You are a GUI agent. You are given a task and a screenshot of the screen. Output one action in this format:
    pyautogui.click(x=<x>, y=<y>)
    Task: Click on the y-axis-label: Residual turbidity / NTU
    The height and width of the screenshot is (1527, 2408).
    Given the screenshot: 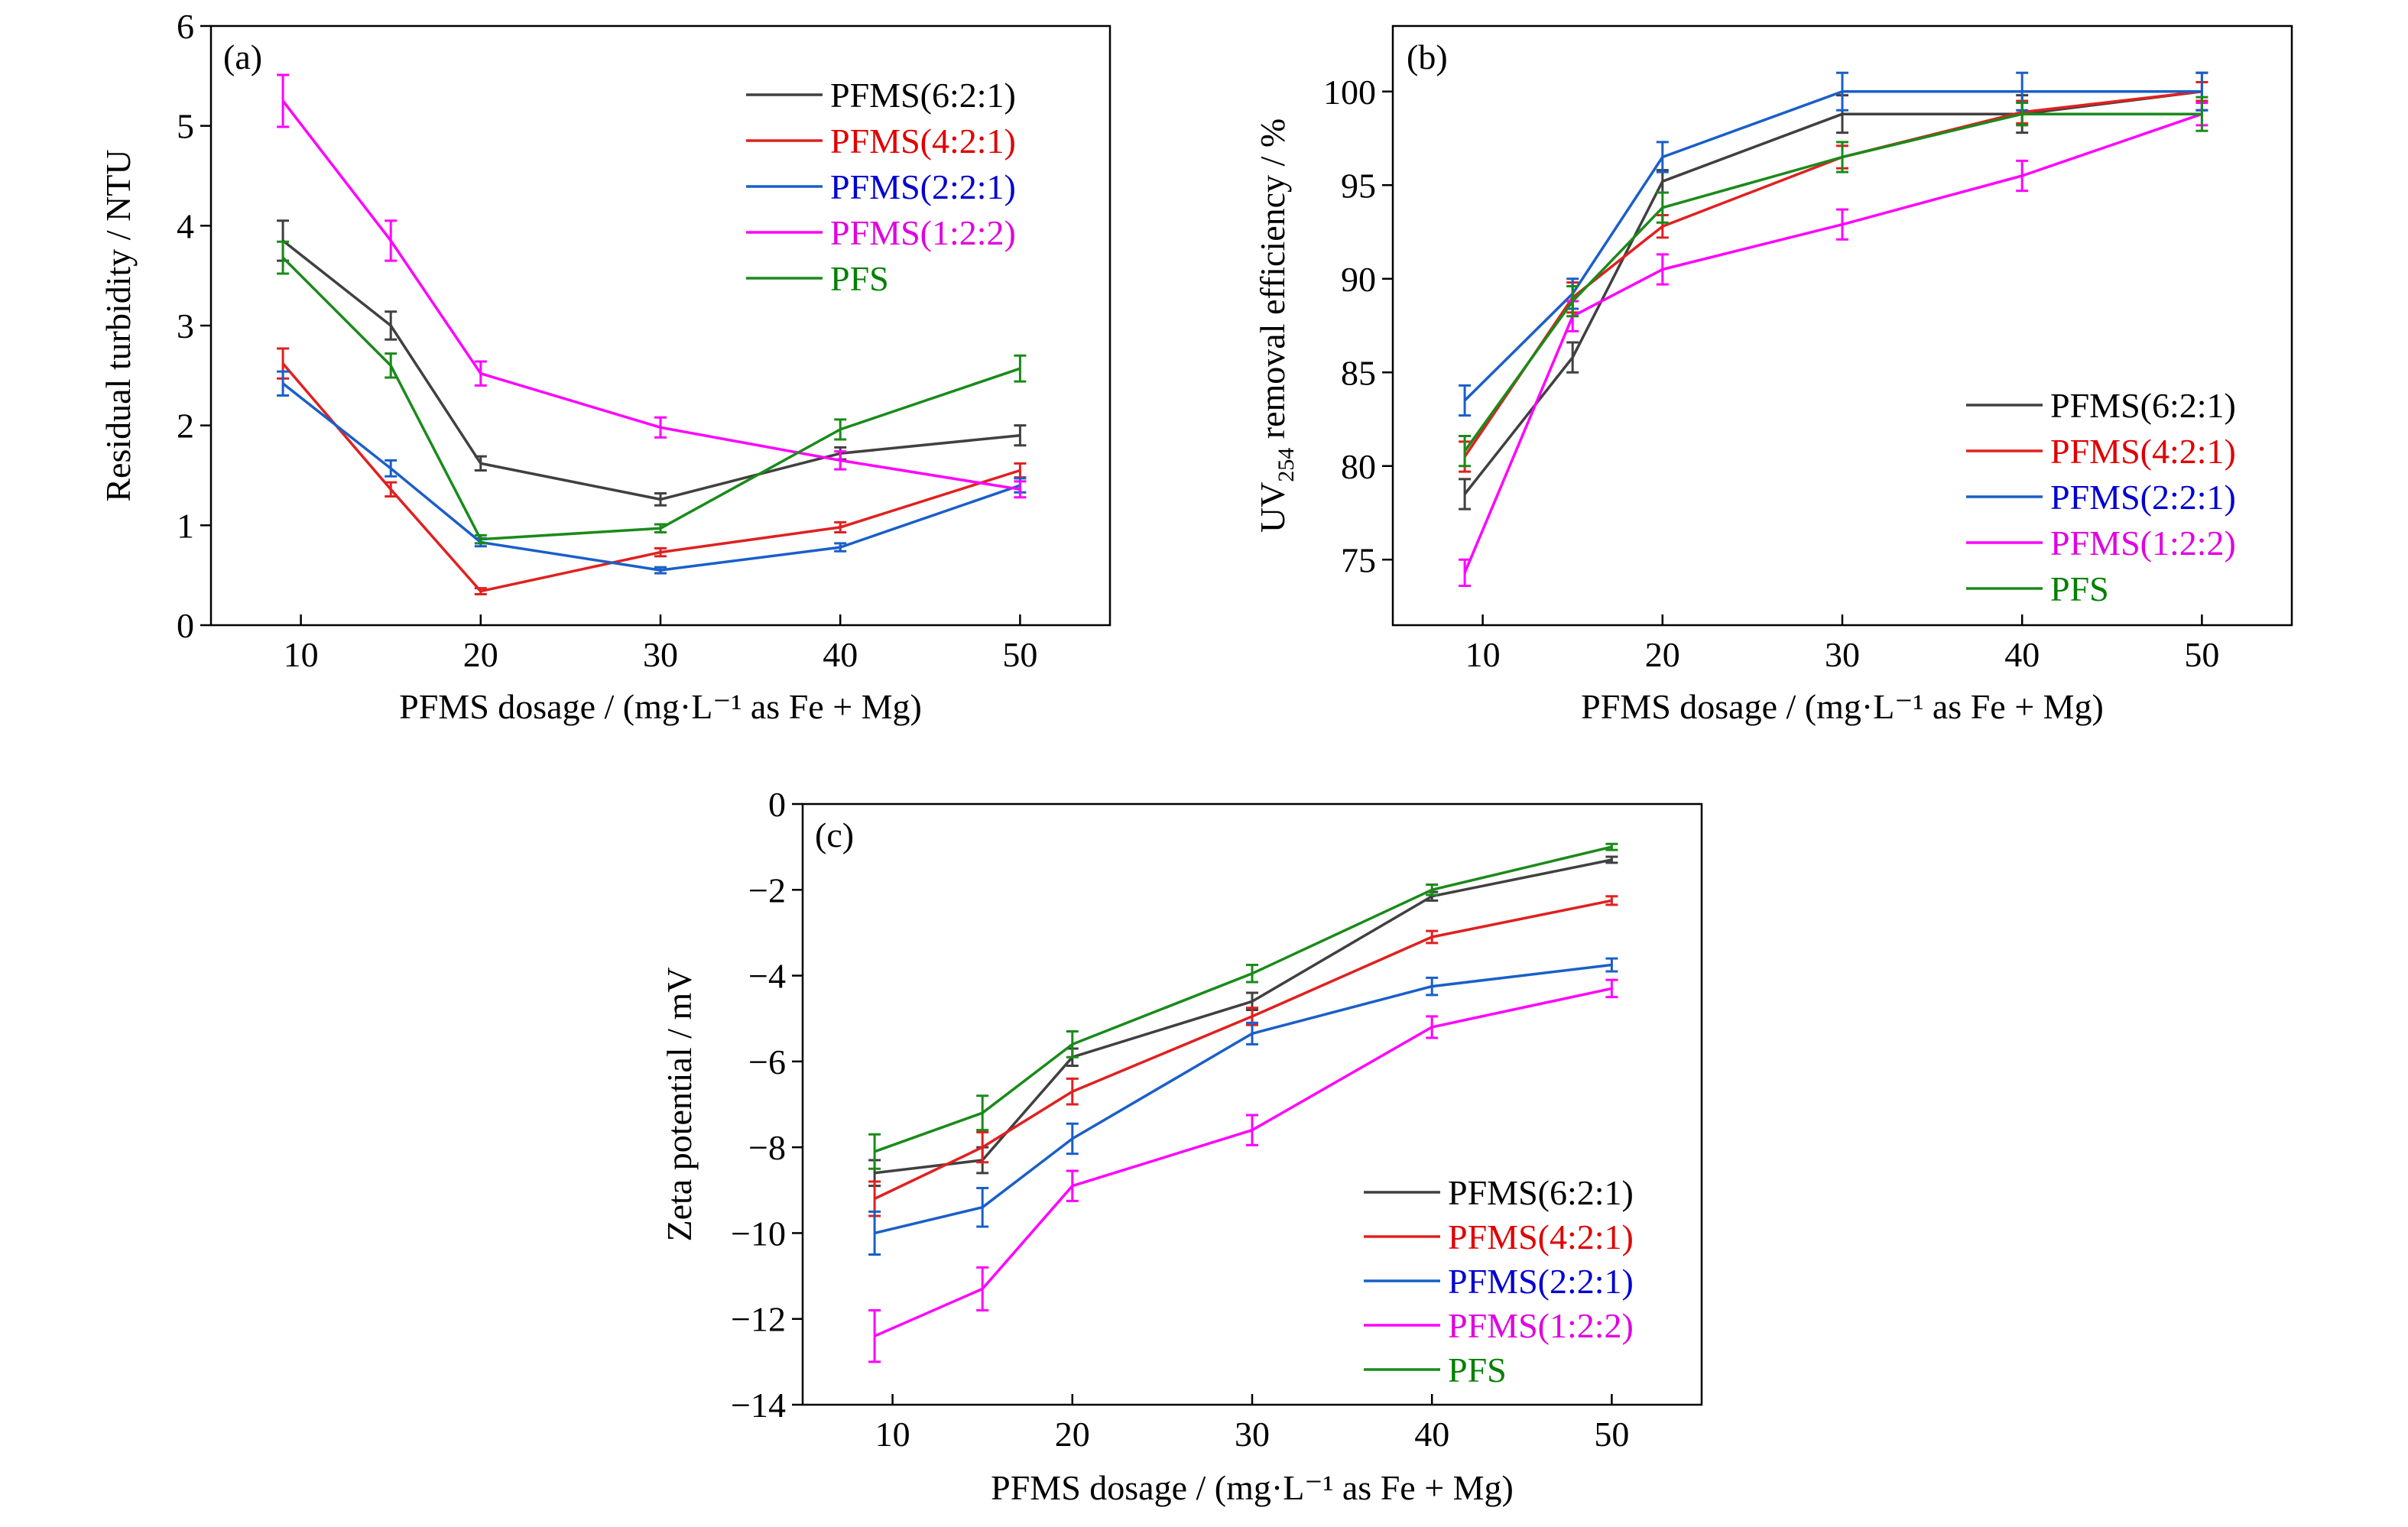 What is the action you would take?
    pyautogui.click(x=119, y=325)
    